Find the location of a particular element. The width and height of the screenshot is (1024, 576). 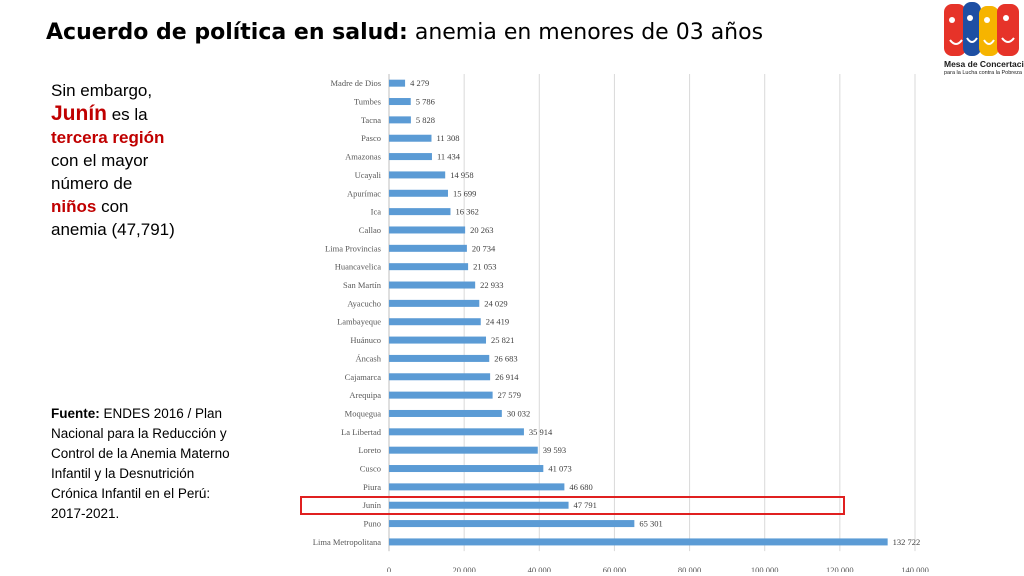

title-bold: Acuerdo de política en salud: is located at coordinates (227, 32).